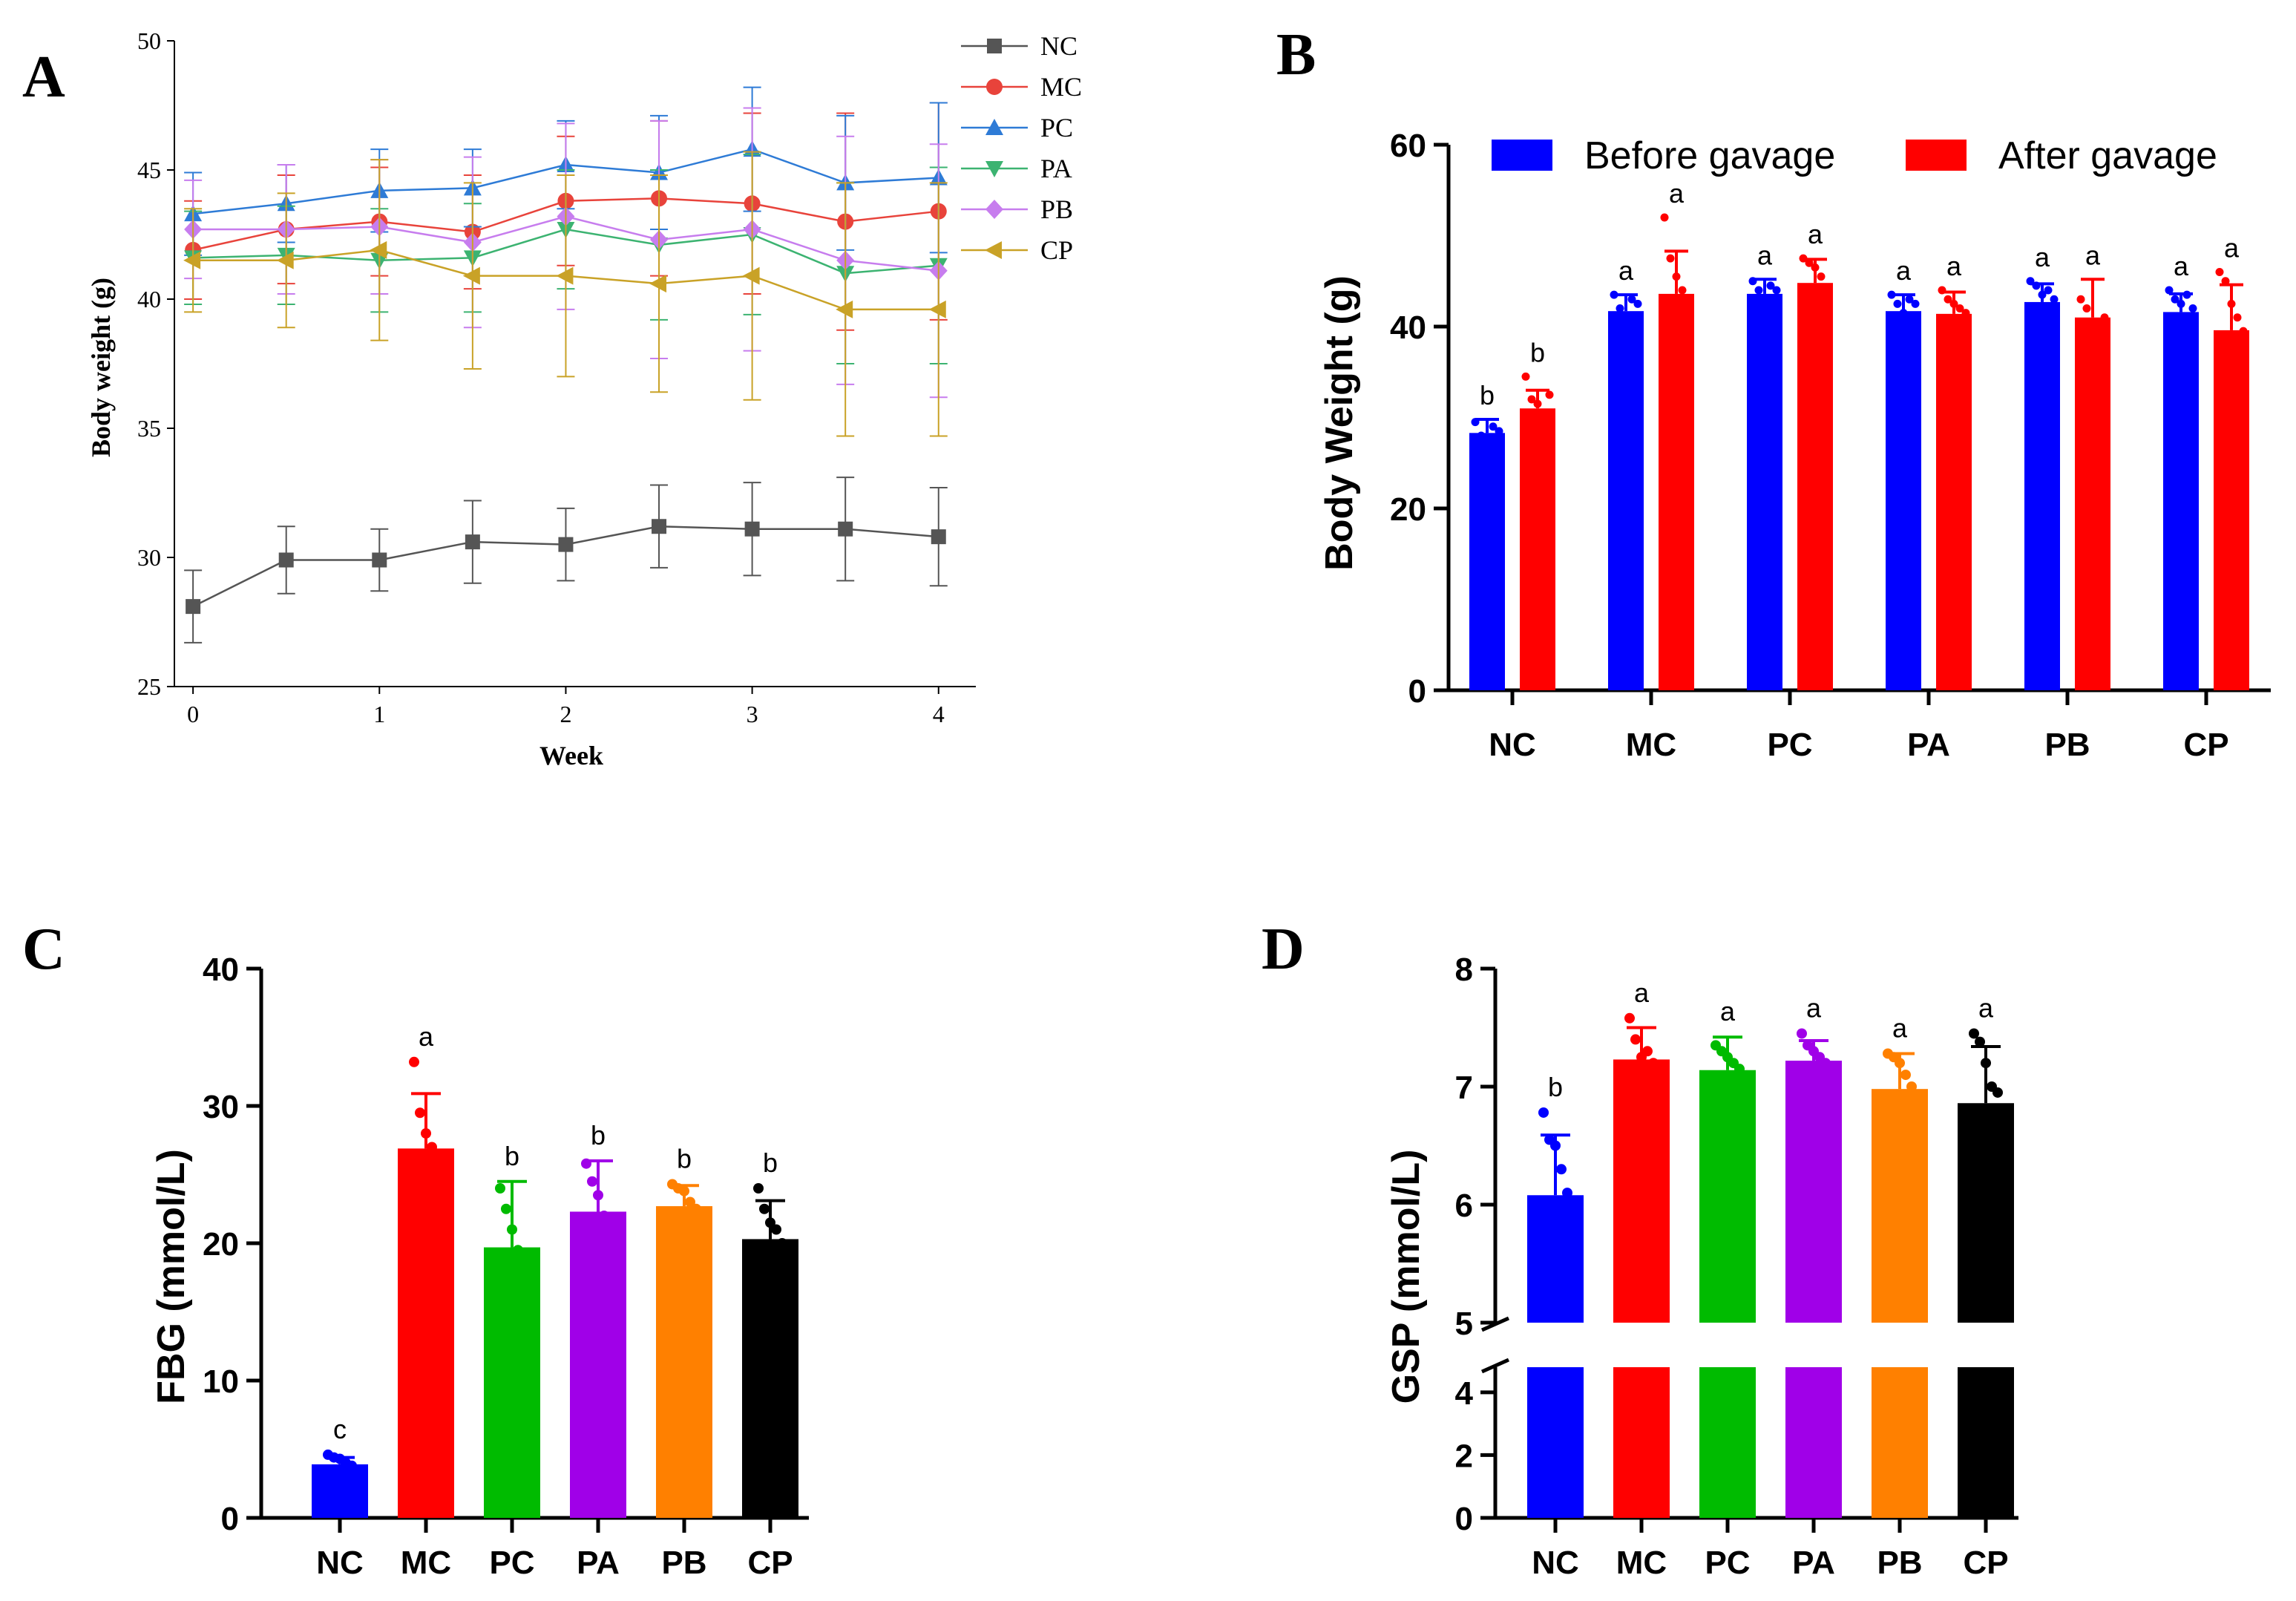 The height and width of the screenshot is (1601, 2296). Describe the element at coordinates (1464, 970) in the screenshot. I see `panel-d-y-tick-label: 8` at that location.